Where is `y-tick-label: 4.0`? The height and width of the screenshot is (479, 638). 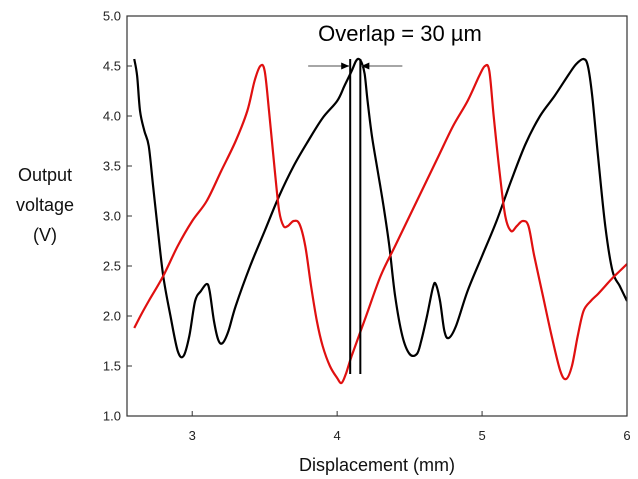
y-tick-label: 4.0 is located at coordinates (112, 116).